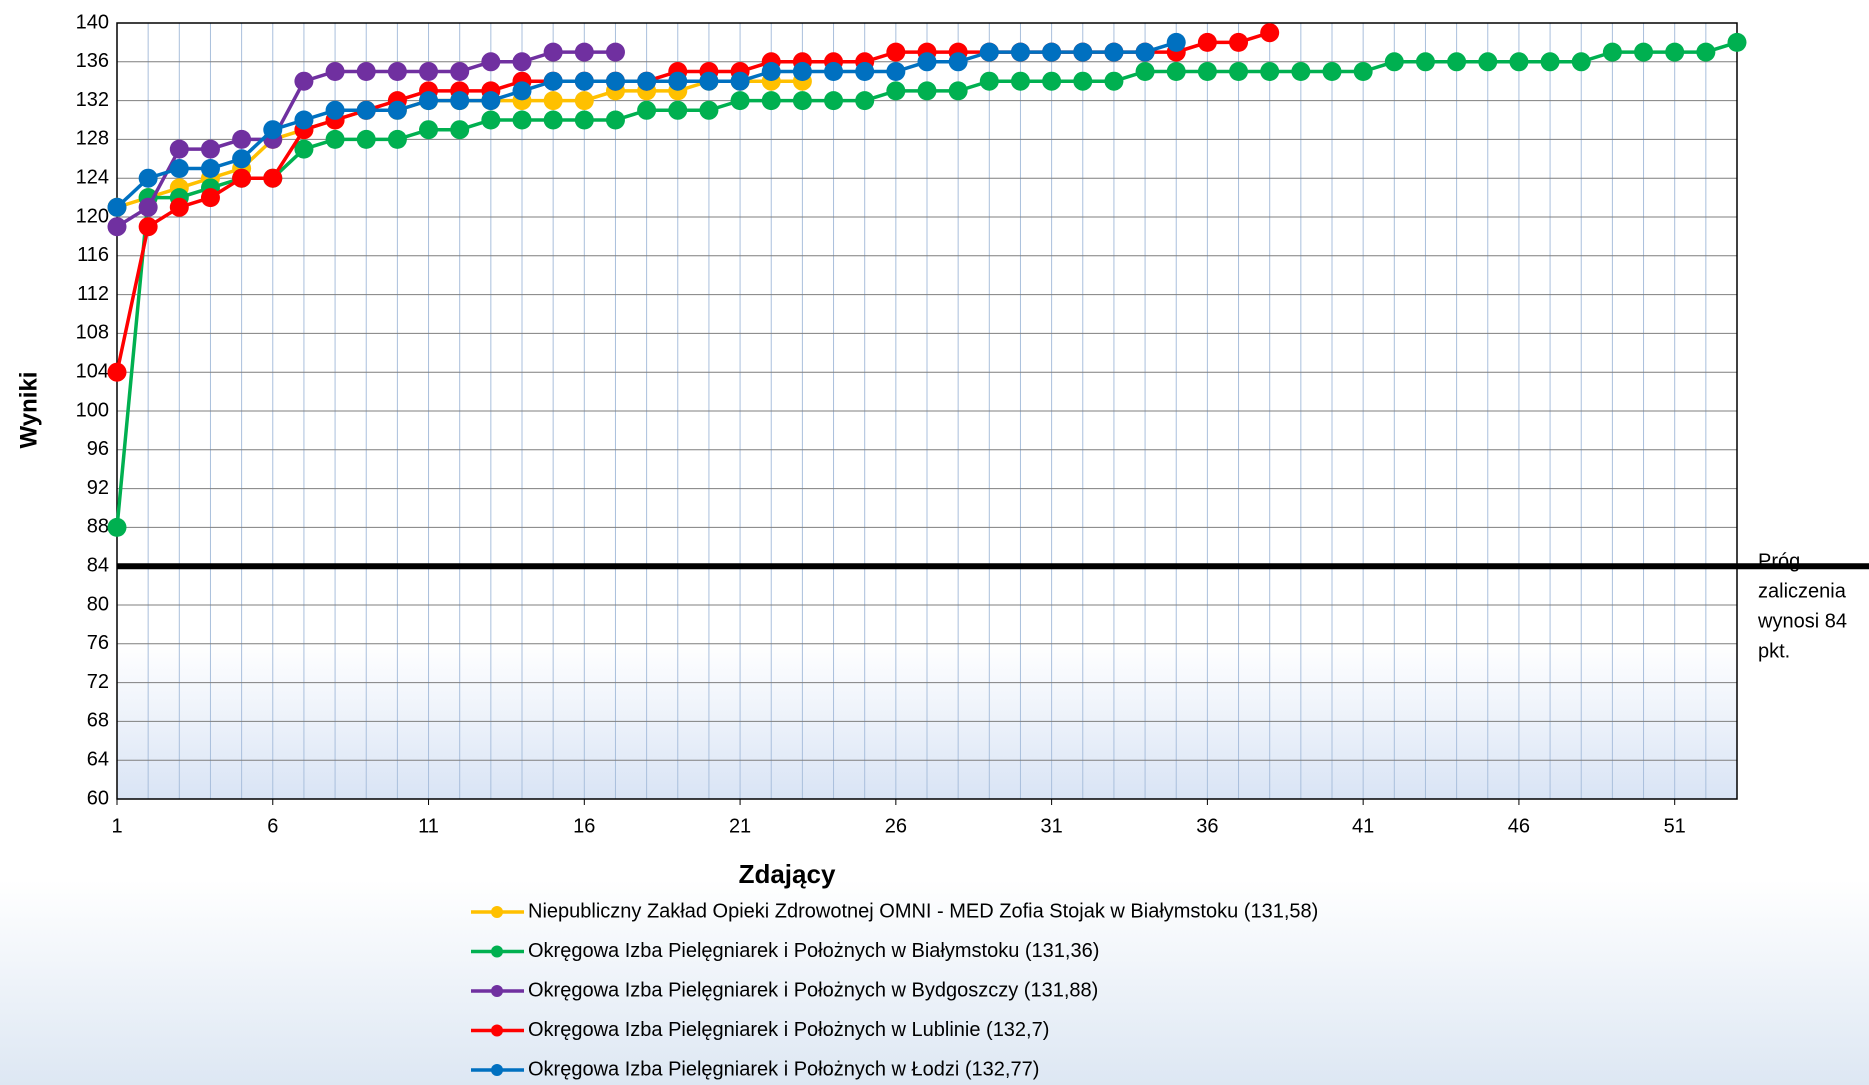 The width and height of the screenshot is (1869, 1085). What do you see at coordinates (98, 488) in the screenshot?
I see `y-tick-label: 92` at bounding box center [98, 488].